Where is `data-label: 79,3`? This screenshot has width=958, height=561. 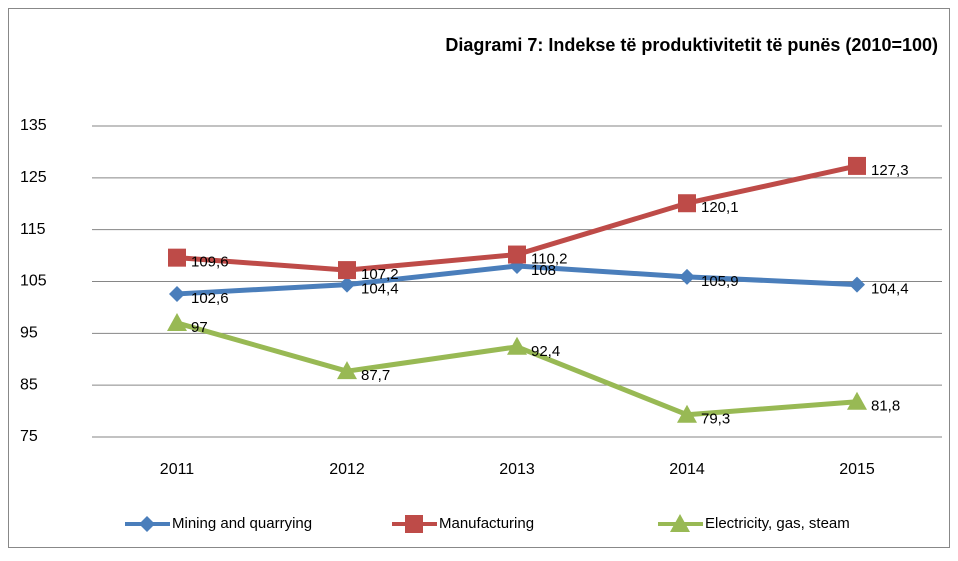 data-label: 79,3 is located at coordinates (715, 419).